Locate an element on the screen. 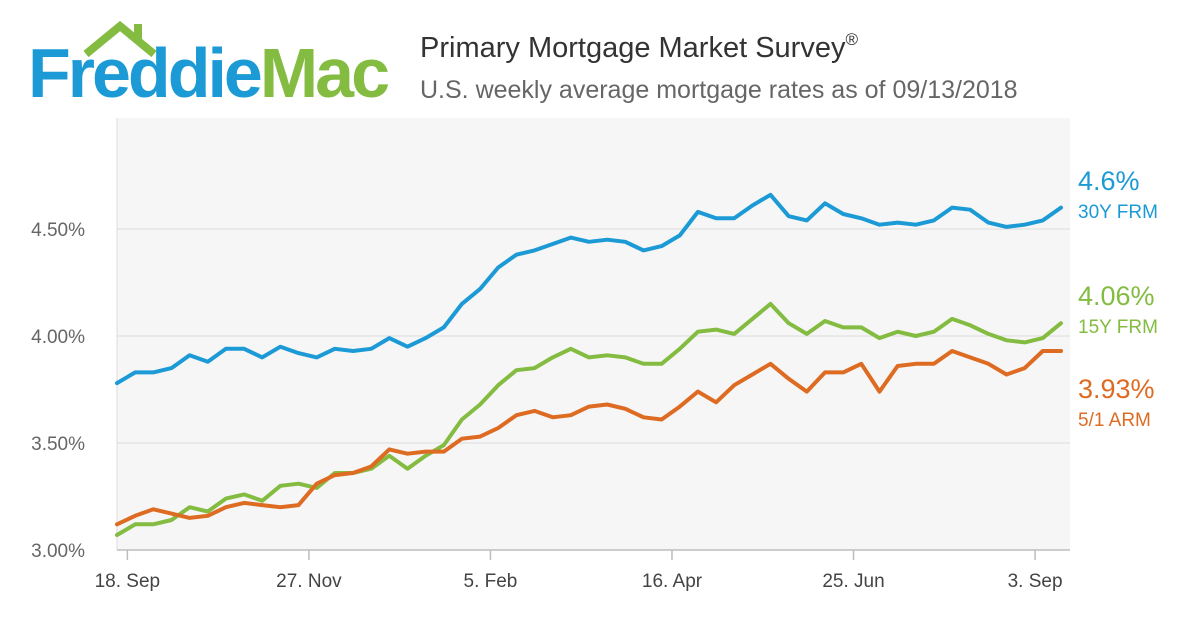 The width and height of the screenshot is (1200, 630). end-labels: 4.6% 30Y FRM 4.06% 15Y FRM 3.93% 5/1 ARM is located at coordinates (1118, 298).